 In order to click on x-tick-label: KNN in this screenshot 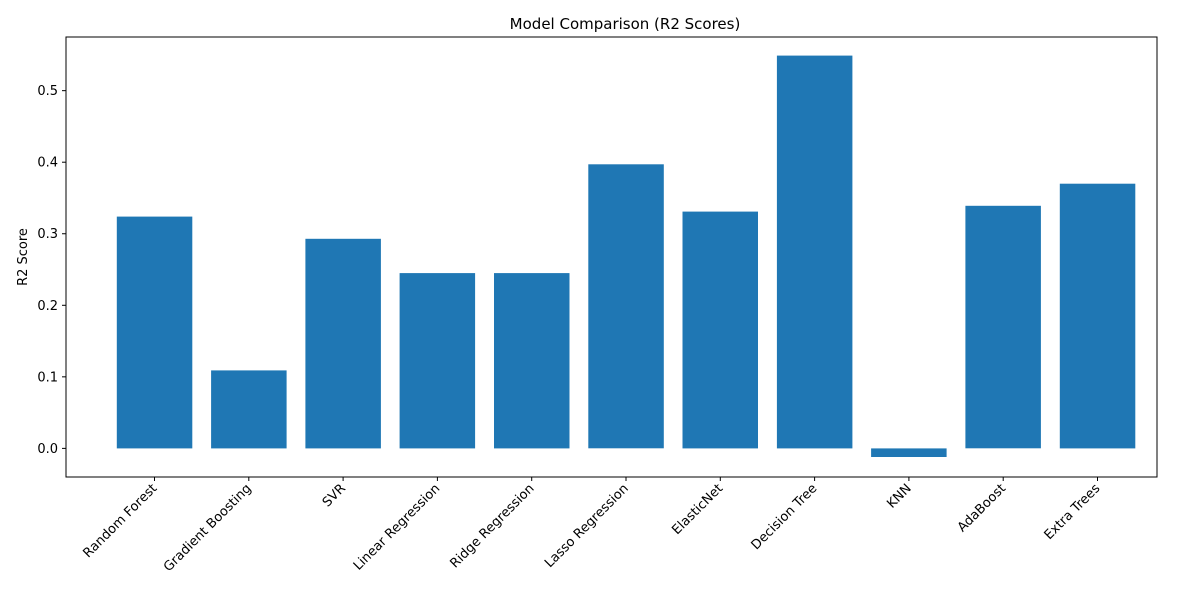, I will do `click(899, 496)`.